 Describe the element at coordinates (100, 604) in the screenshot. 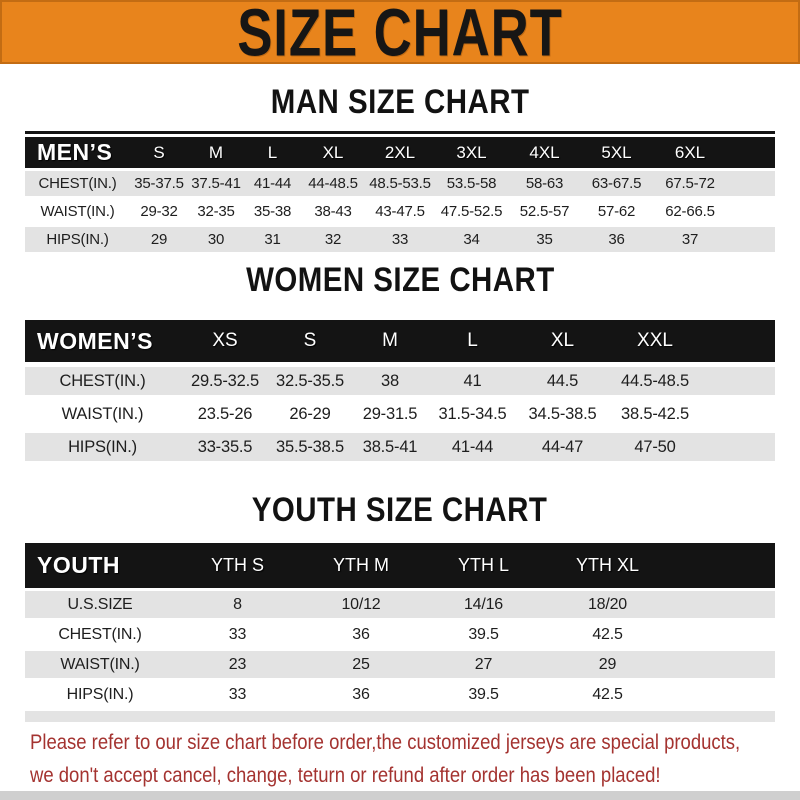

I see `row-label: U.S.SIZE` at that location.